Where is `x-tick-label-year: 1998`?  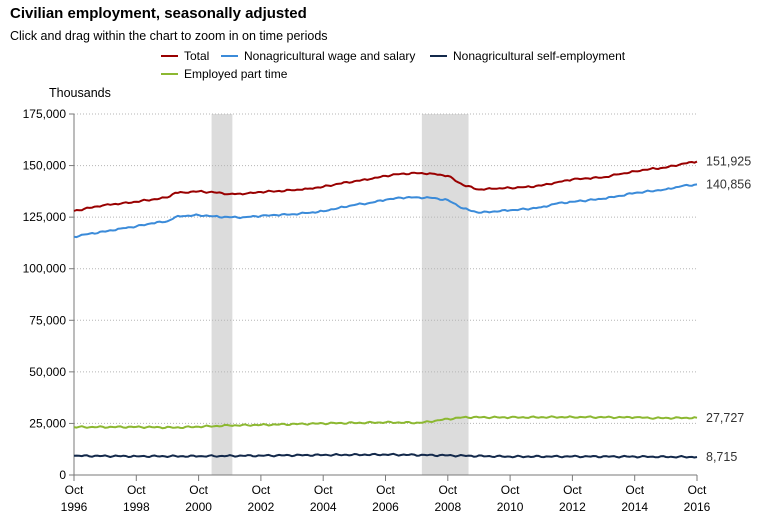 x-tick-label-year: 1998 is located at coordinates (136, 507).